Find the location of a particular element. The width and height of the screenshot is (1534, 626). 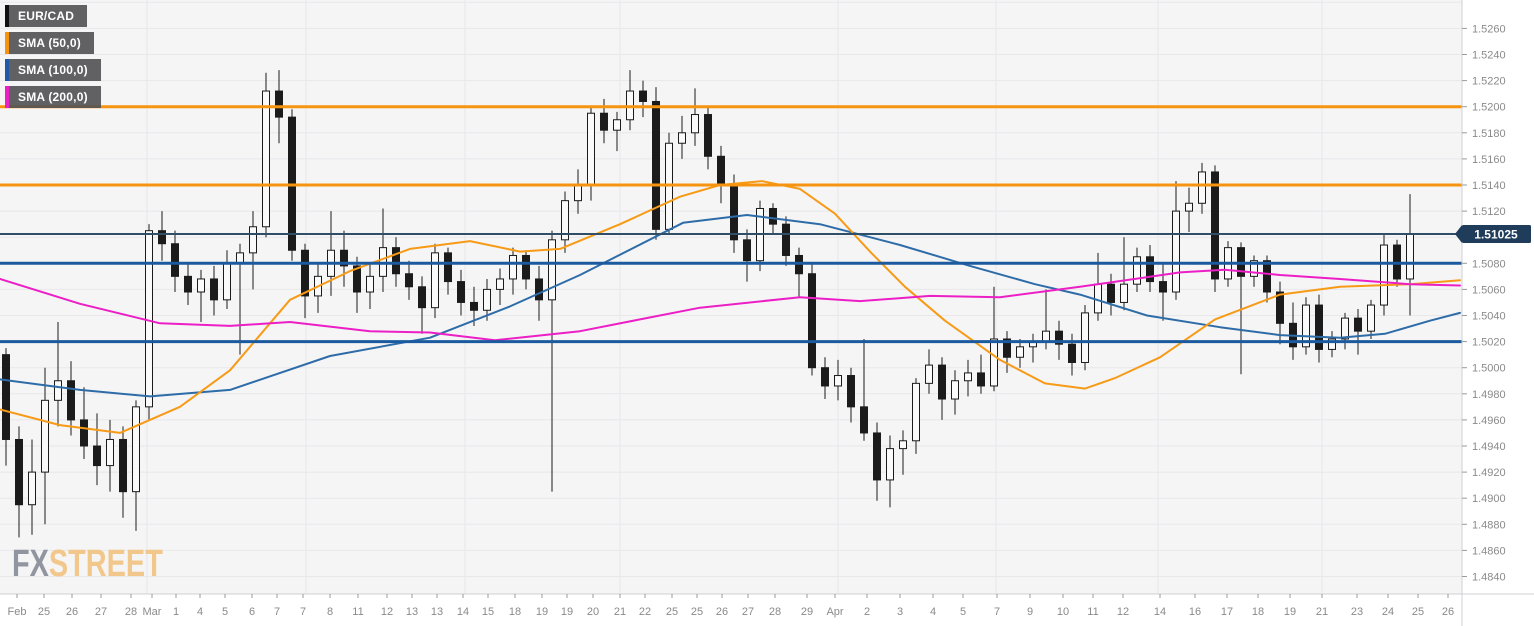

sma200-line is located at coordinates (730, 305).